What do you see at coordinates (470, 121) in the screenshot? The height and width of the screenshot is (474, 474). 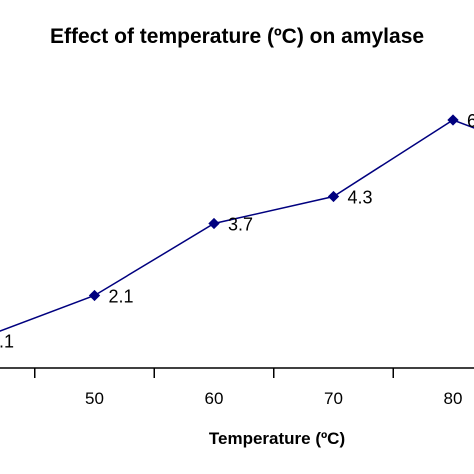 I see `data-label: 6` at bounding box center [470, 121].